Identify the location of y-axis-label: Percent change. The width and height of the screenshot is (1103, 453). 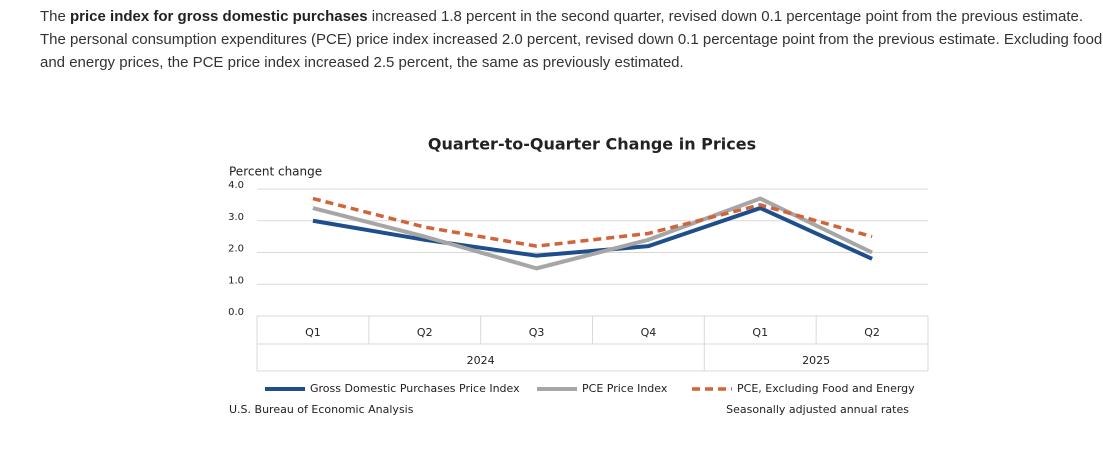
(275, 172).